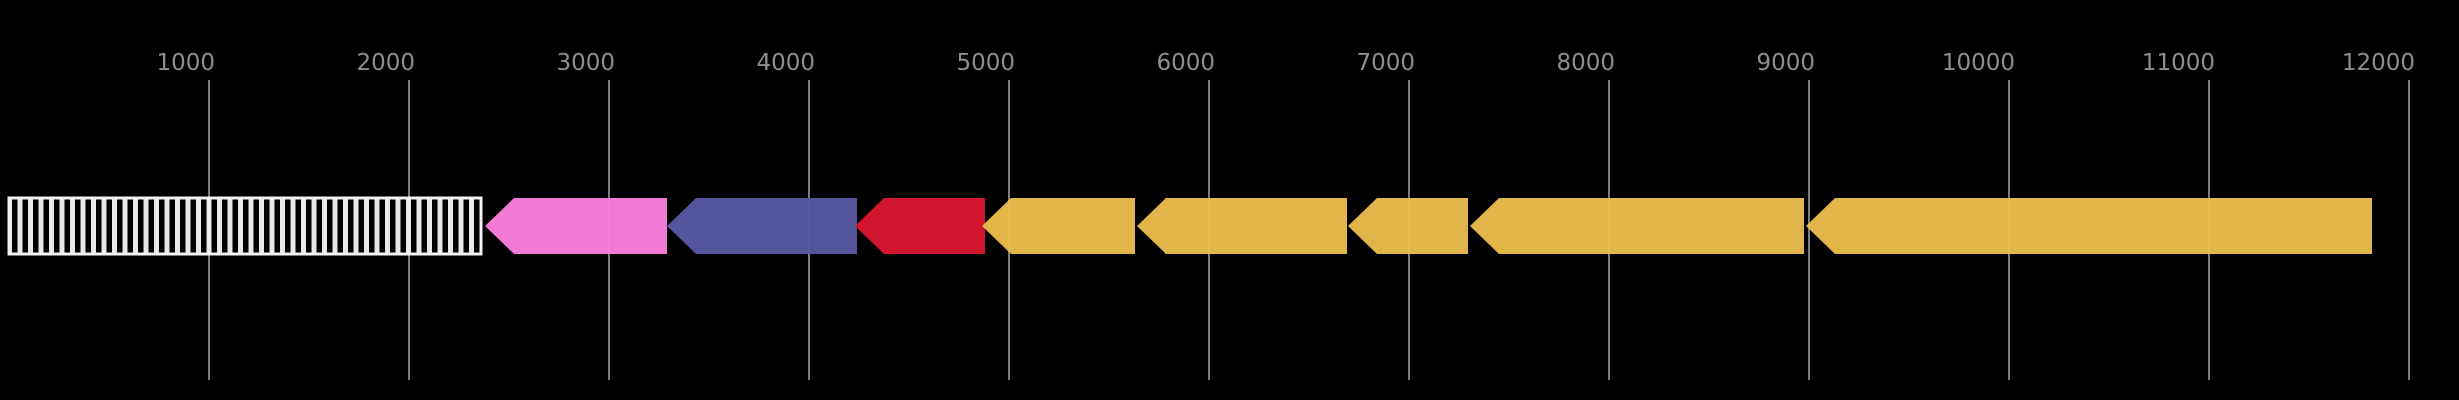  Describe the element at coordinates (245, 226) in the screenshot. I see `hatched-feature` at that location.